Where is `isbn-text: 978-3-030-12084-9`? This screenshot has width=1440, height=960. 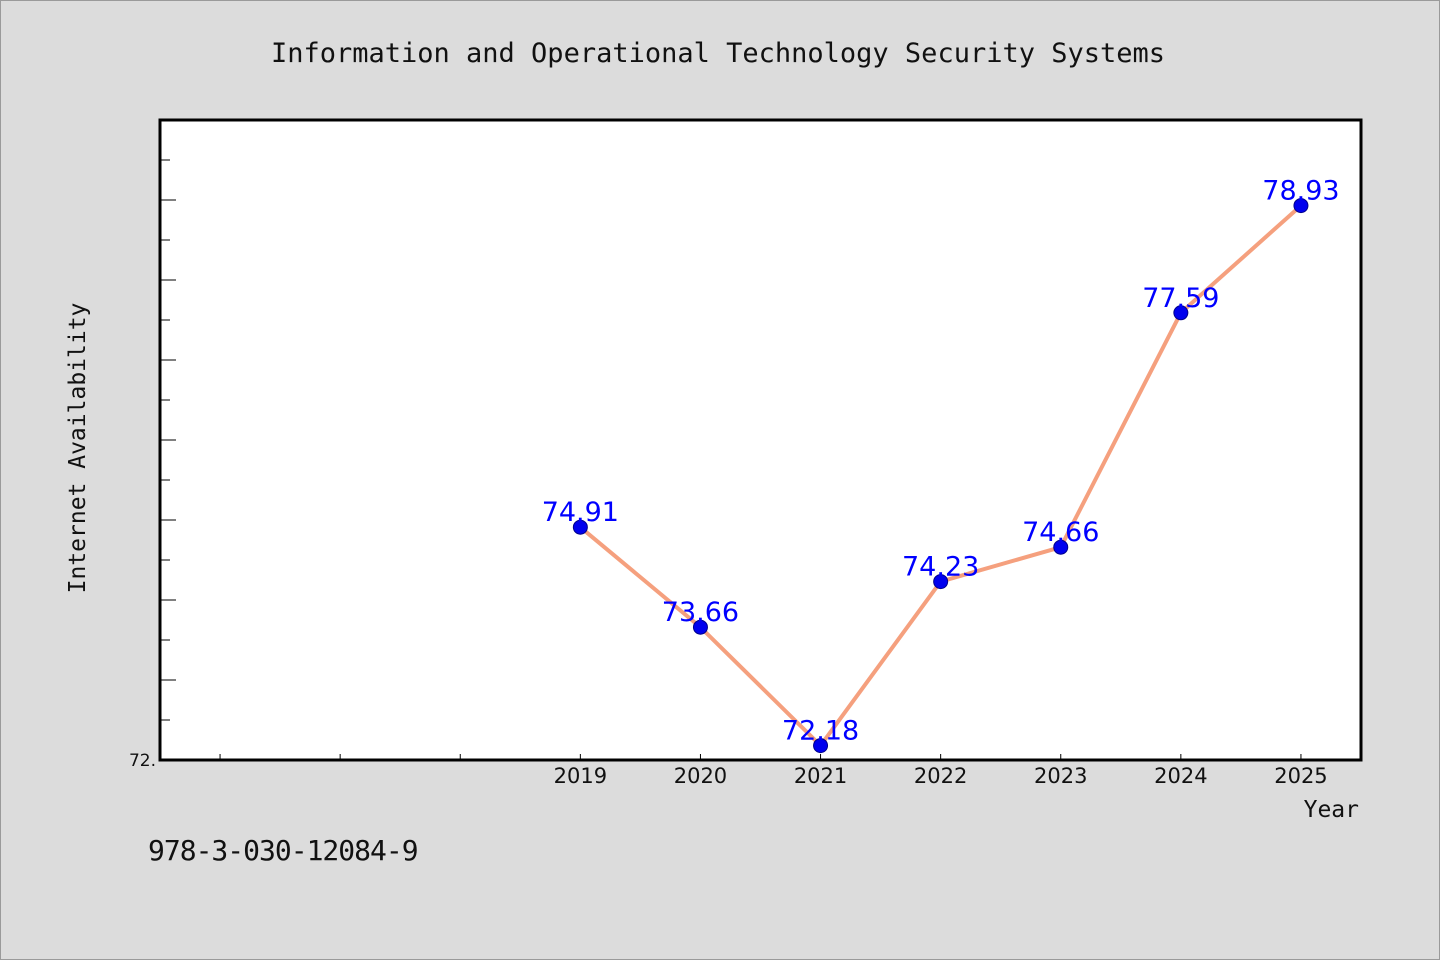 isbn-text: 978-3-030-12084-9 is located at coordinates (283, 850).